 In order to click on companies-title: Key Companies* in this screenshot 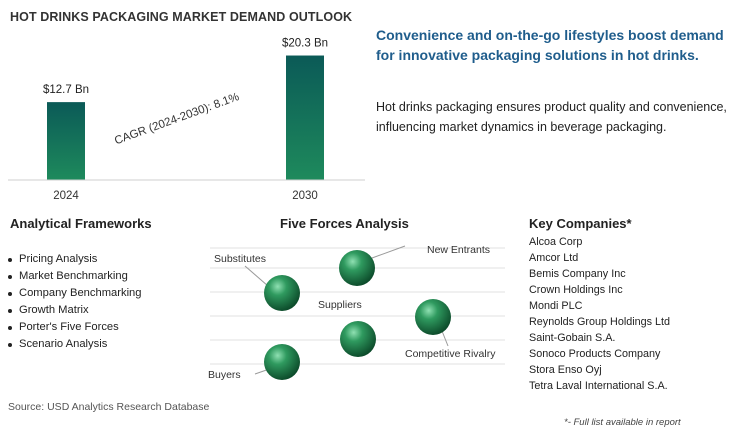, I will do `click(580, 223)`.